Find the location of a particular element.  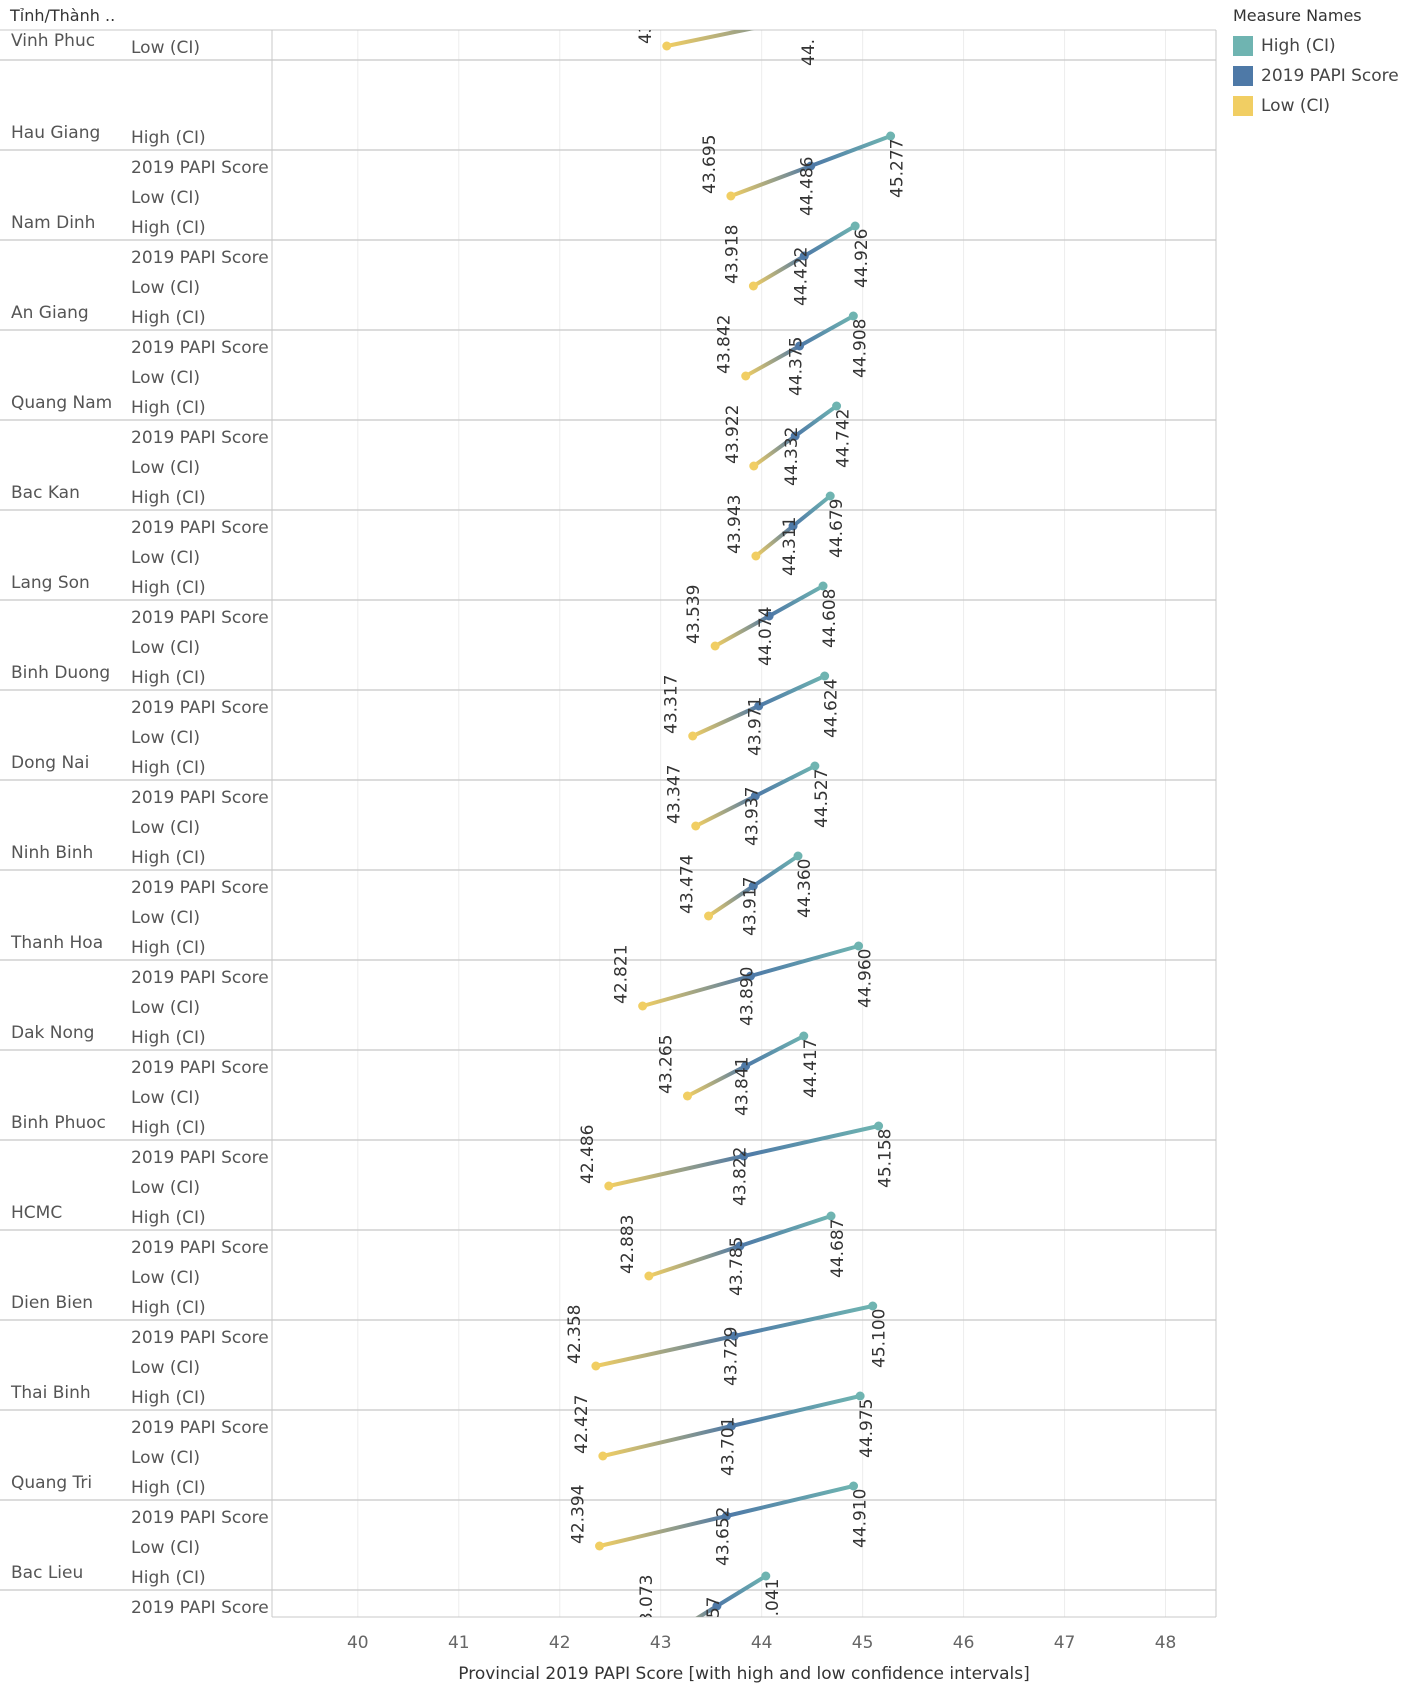

province-label: Bac Lieu is located at coordinates (47, 1573).